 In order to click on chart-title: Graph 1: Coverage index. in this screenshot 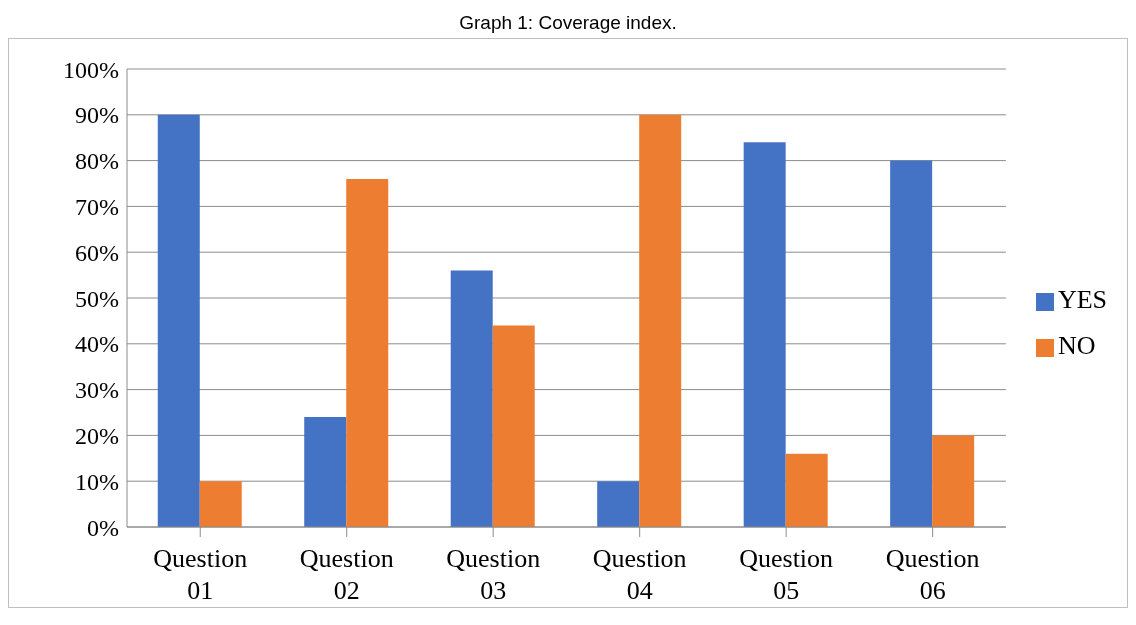, I will do `click(568, 23)`.